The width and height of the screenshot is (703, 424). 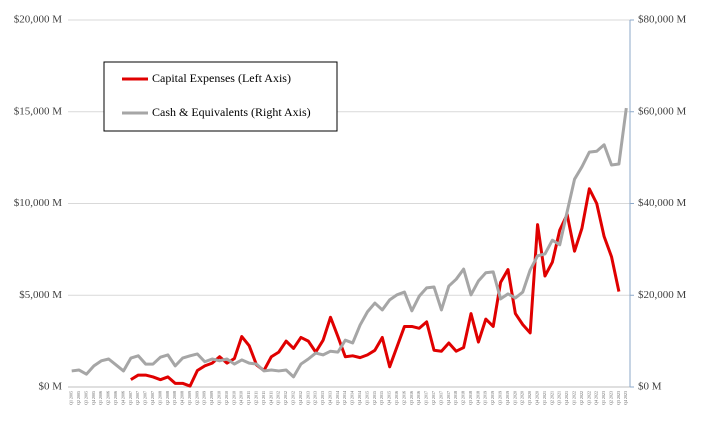 What do you see at coordinates (50, 387) in the screenshot?
I see `y-tick-label: $0 M` at bounding box center [50, 387].